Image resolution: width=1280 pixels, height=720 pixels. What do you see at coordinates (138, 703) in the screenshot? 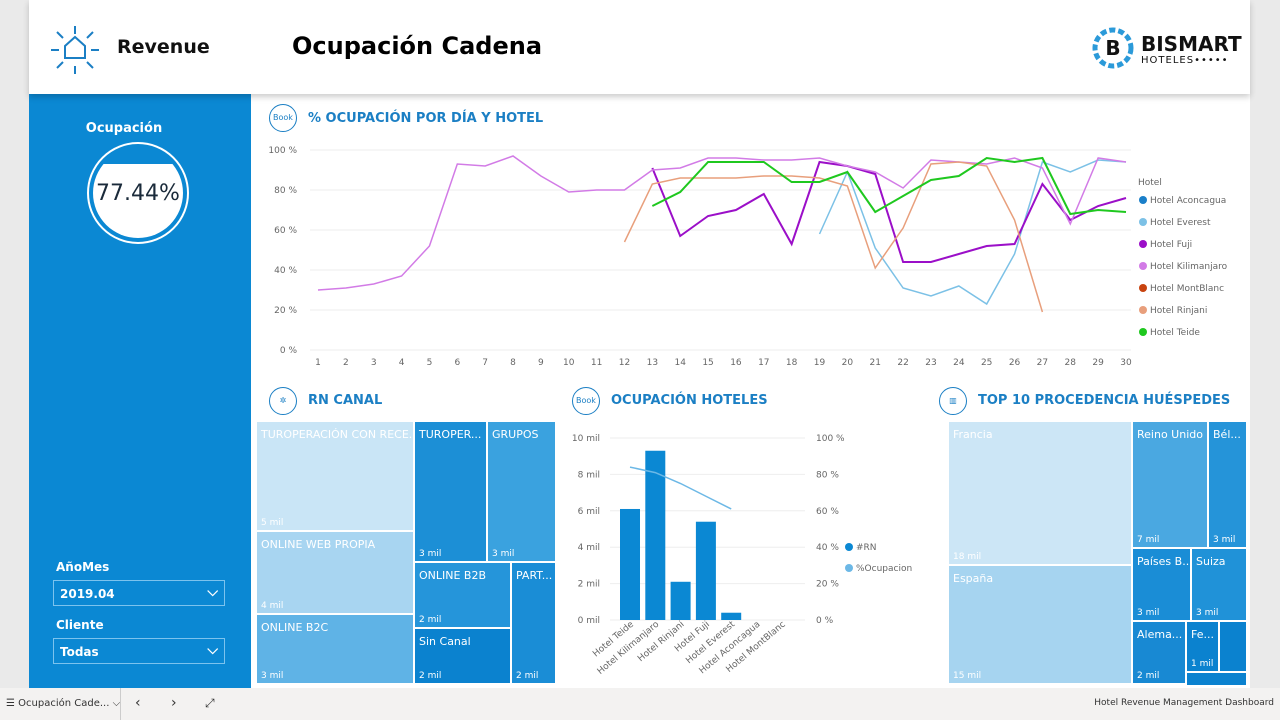
I see `previous-page-button: ‹` at bounding box center [138, 703].